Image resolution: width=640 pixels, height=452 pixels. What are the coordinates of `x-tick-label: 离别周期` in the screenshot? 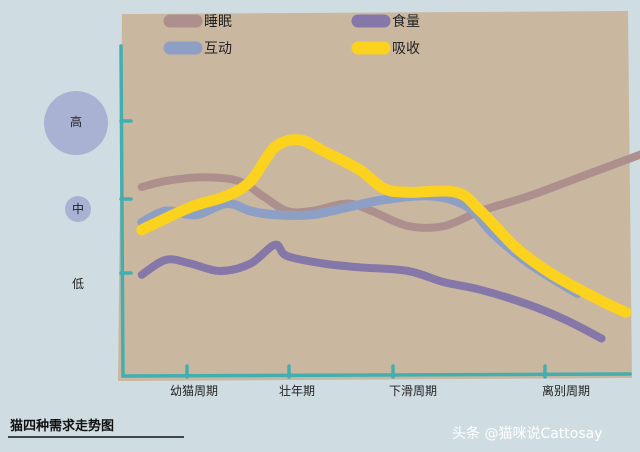 It's located at (566, 390).